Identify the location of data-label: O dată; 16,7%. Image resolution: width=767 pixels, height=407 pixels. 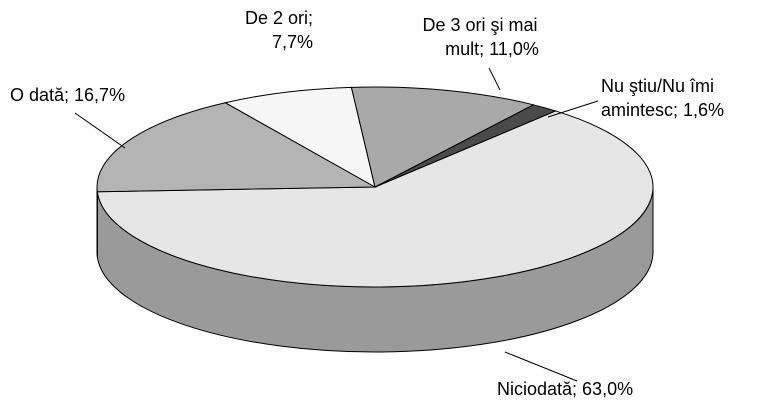
(67, 95).